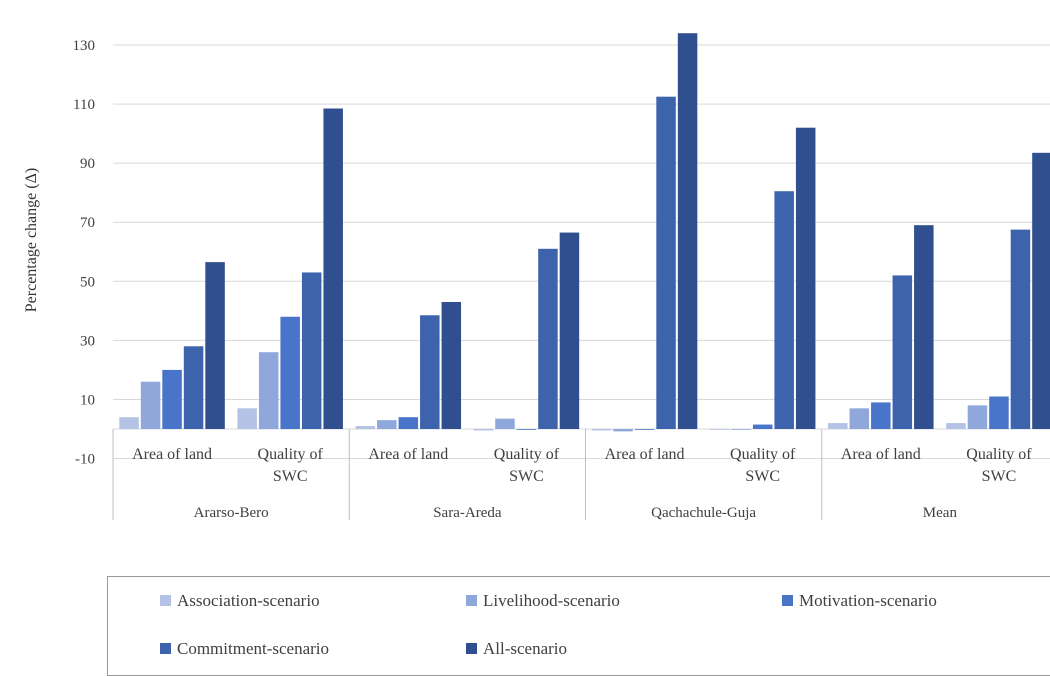 The image size is (1050, 676). What do you see at coordinates (703, 513) in the screenshot?
I see `group-label: Qachachule-Guja` at bounding box center [703, 513].